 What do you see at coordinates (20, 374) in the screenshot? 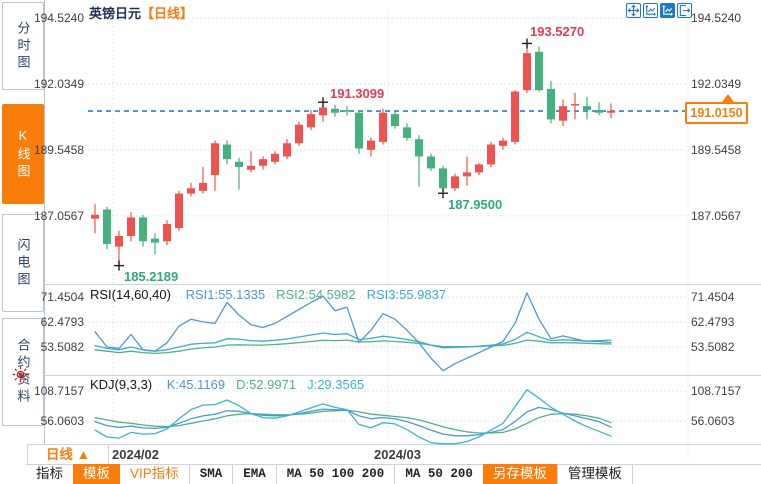
I see `alert-burst-icon` at bounding box center [20, 374].